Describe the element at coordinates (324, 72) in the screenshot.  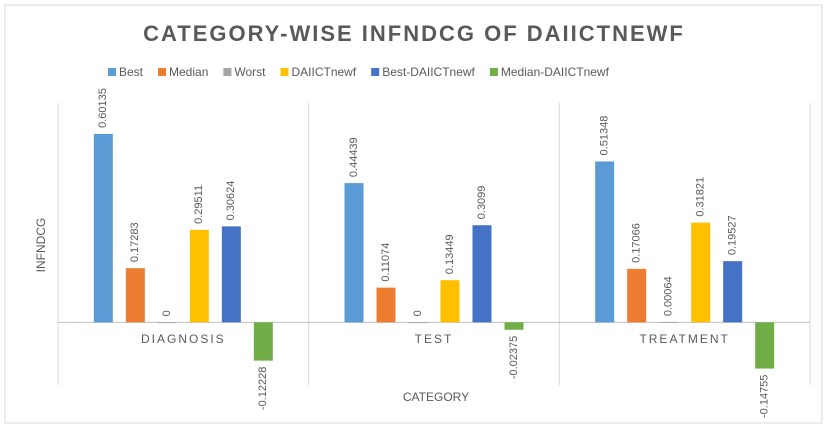
I see `legend-label: DAIICTnewf` at that location.